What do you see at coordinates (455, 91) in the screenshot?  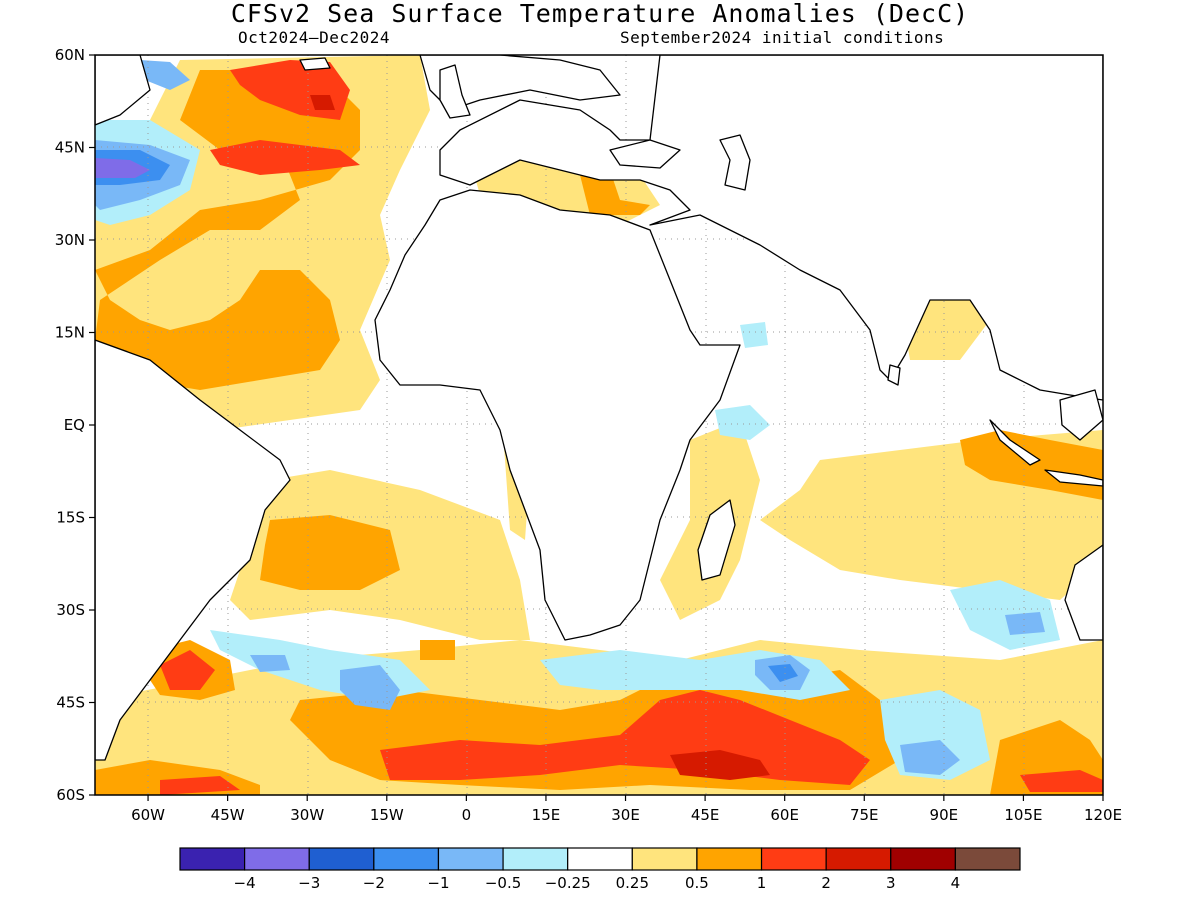 I see `great-britain` at bounding box center [455, 91].